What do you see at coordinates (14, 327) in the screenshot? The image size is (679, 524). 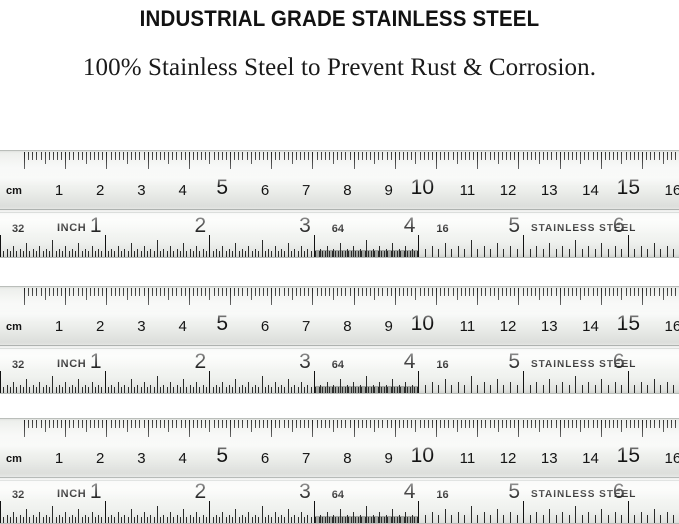 I see `metric-unit-label: cm` at bounding box center [14, 327].